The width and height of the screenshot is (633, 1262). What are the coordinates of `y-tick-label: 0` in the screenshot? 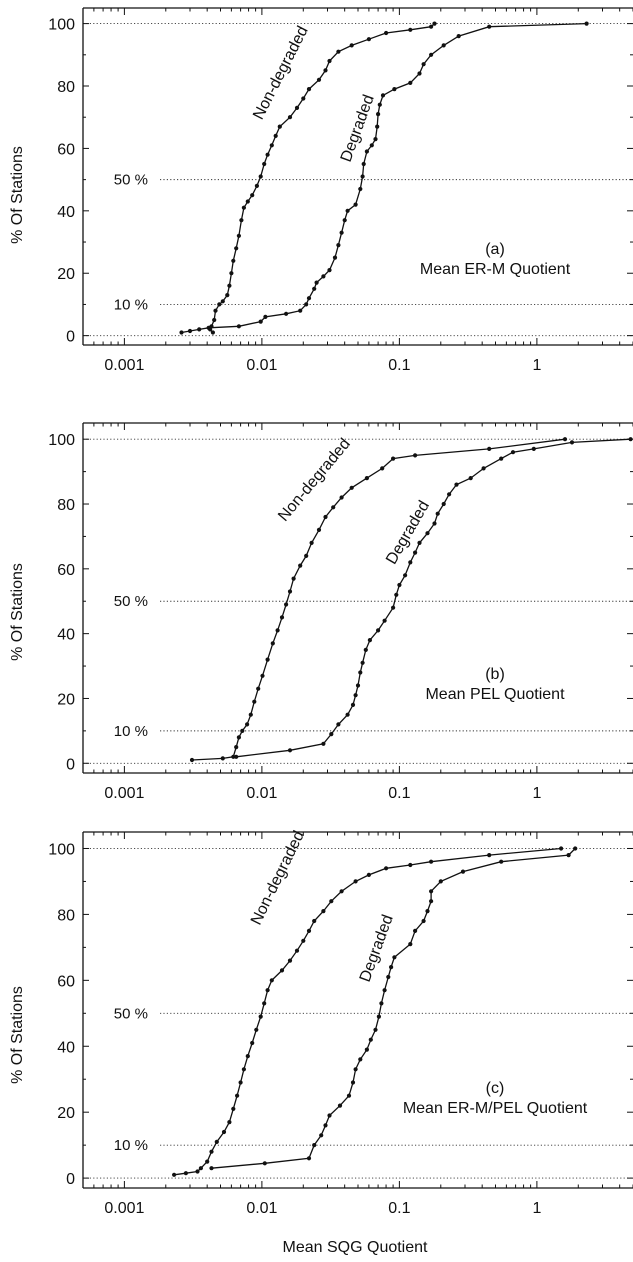 It's located at (70, 1179).